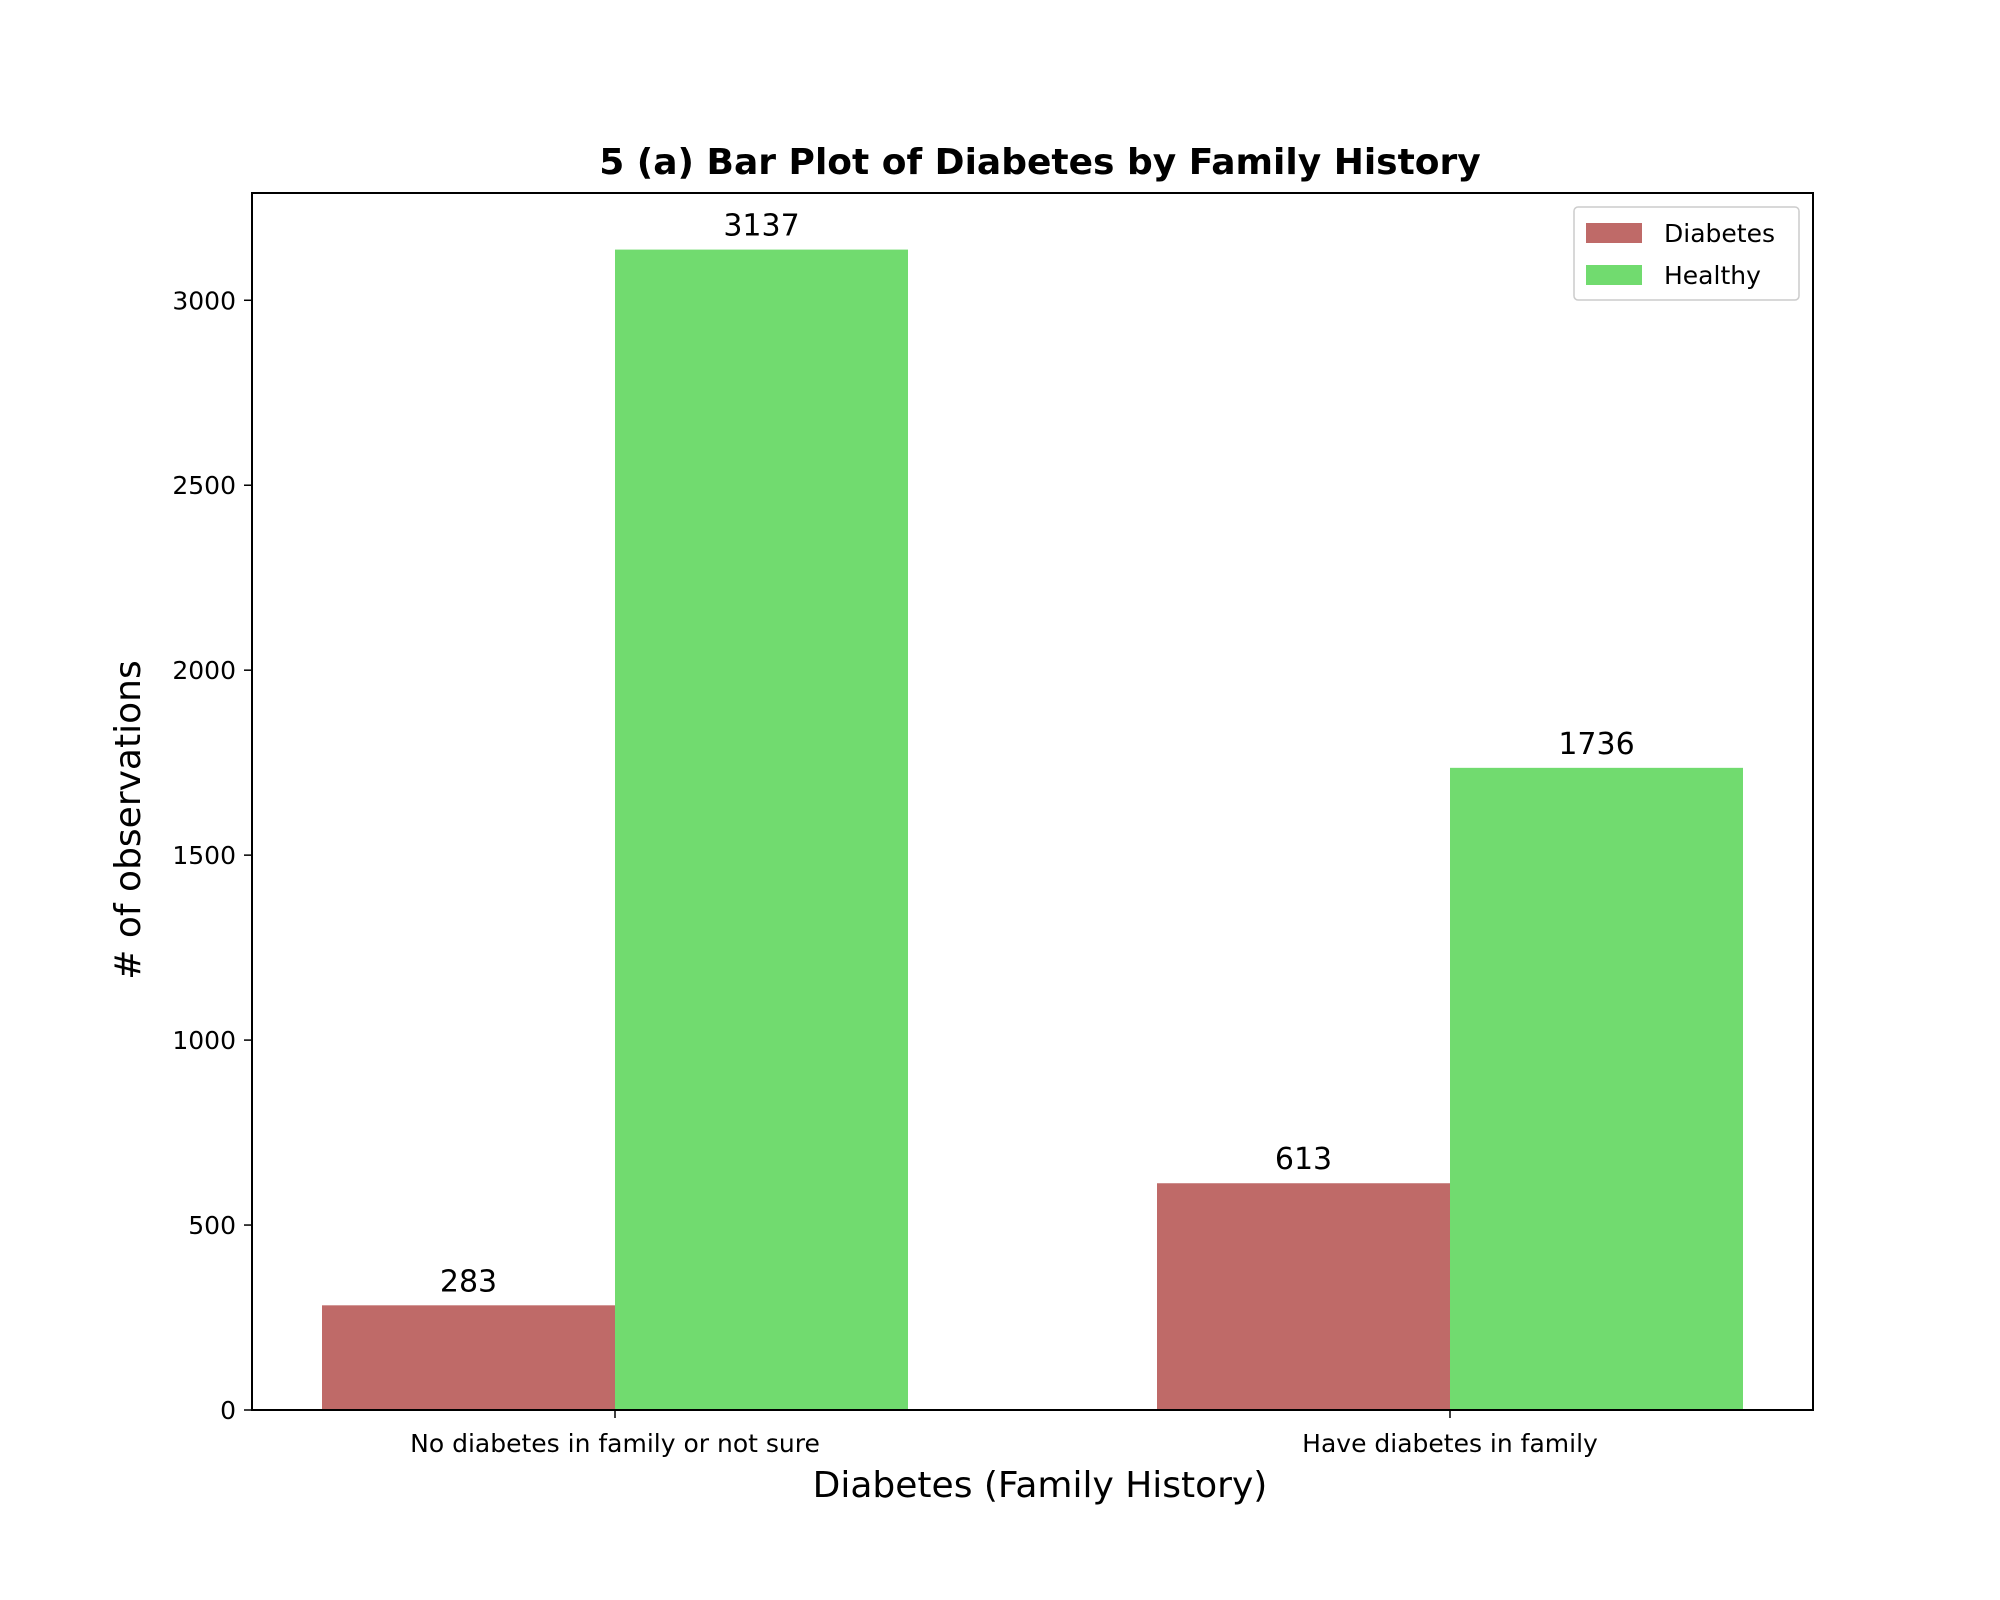 The height and width of the screenshot is (1600, 2000). I want to click on y-tick-label-2: 1000, so click(204, 1040).